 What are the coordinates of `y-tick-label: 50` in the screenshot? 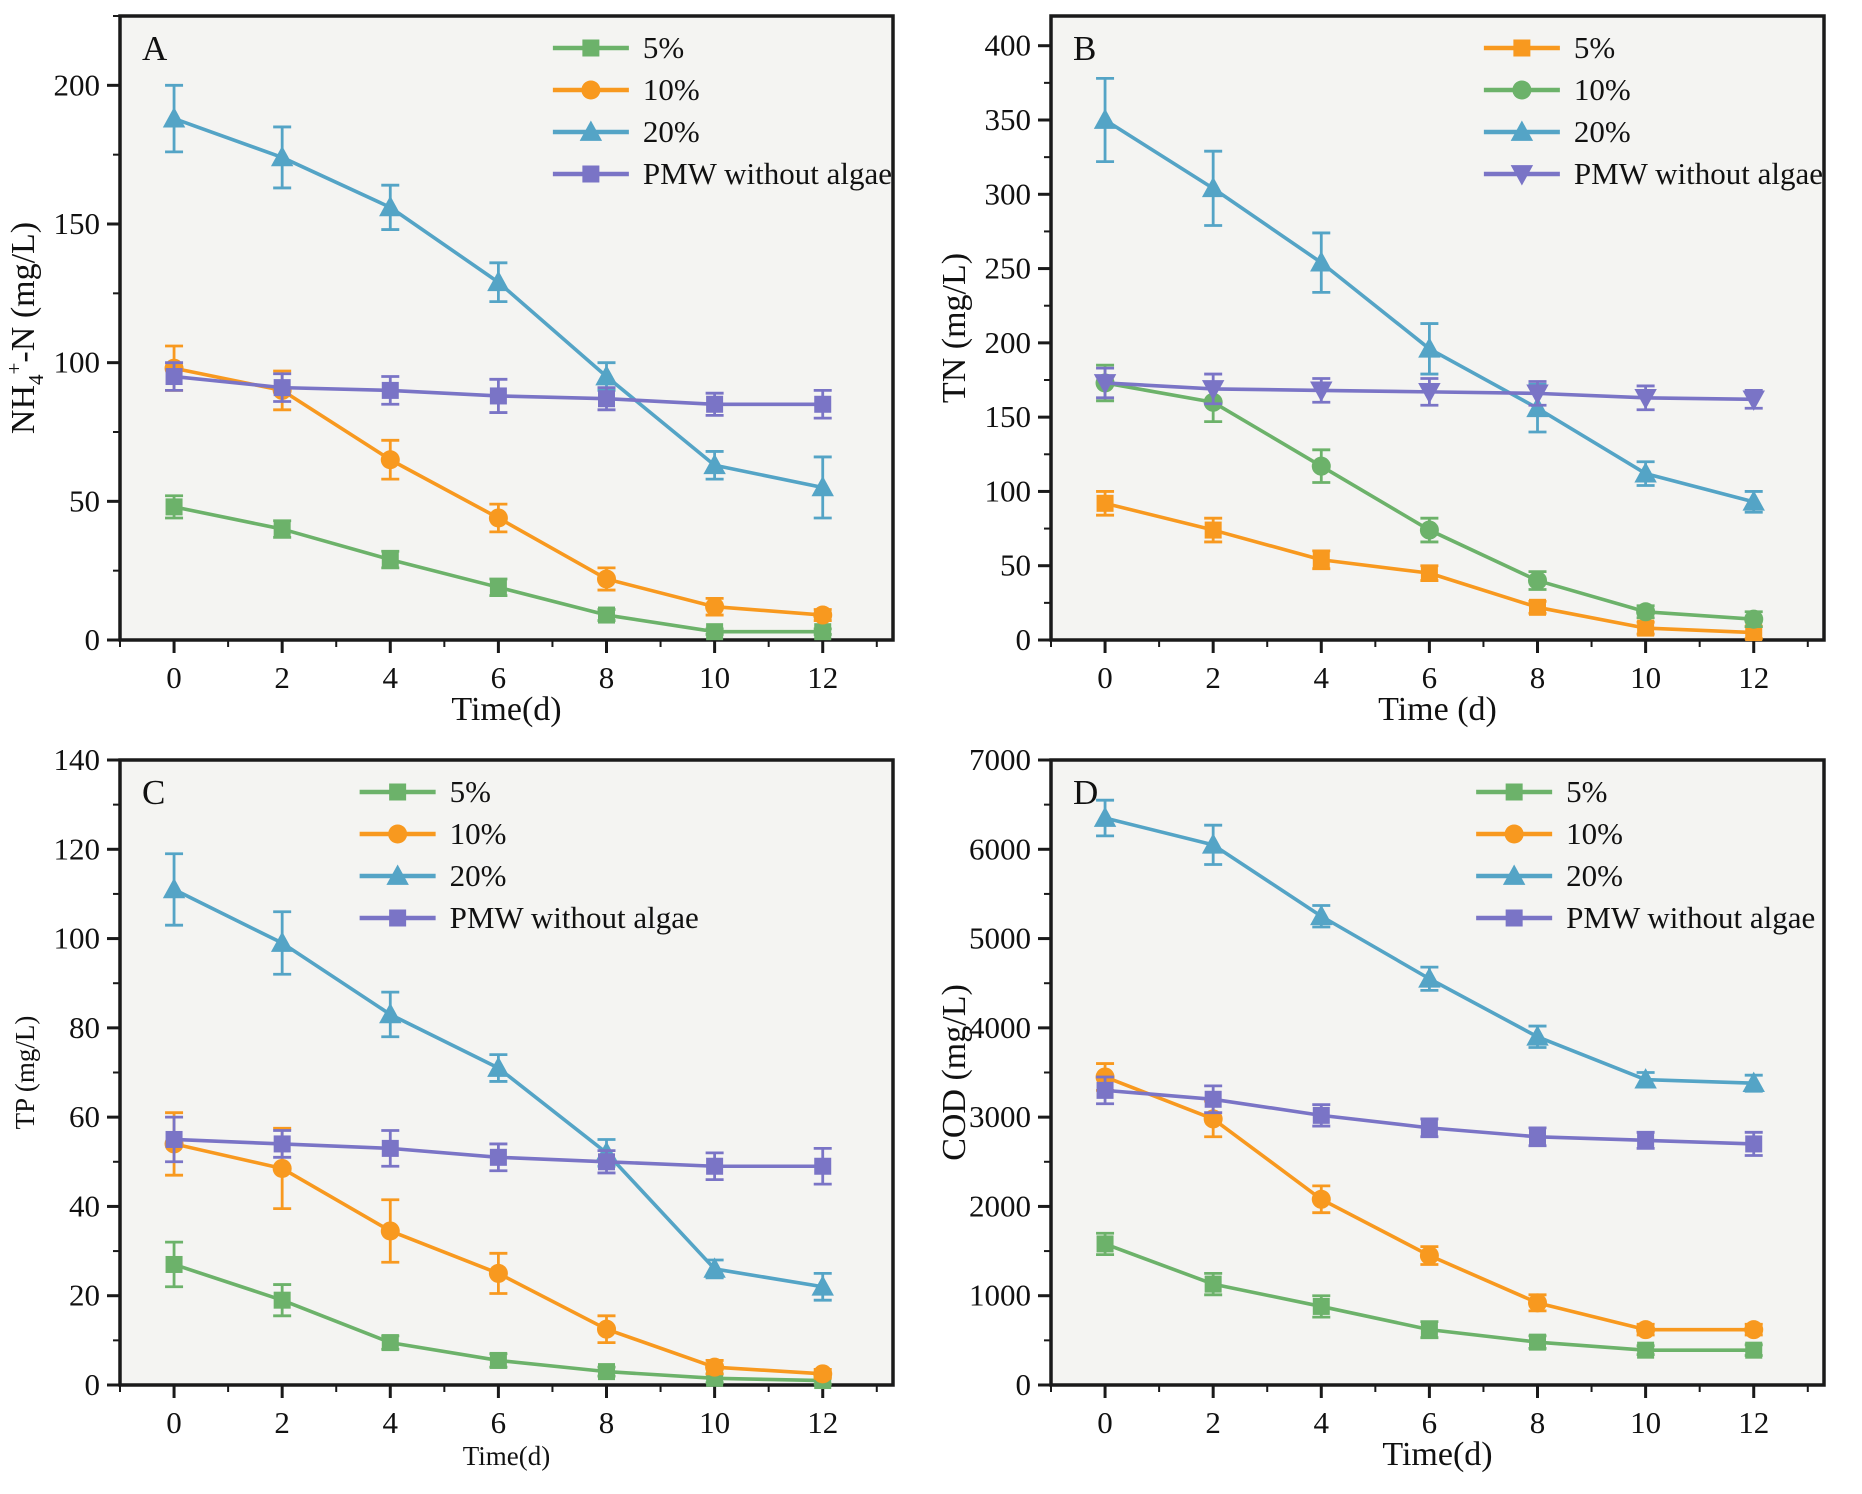 It's located at (1015, 565).